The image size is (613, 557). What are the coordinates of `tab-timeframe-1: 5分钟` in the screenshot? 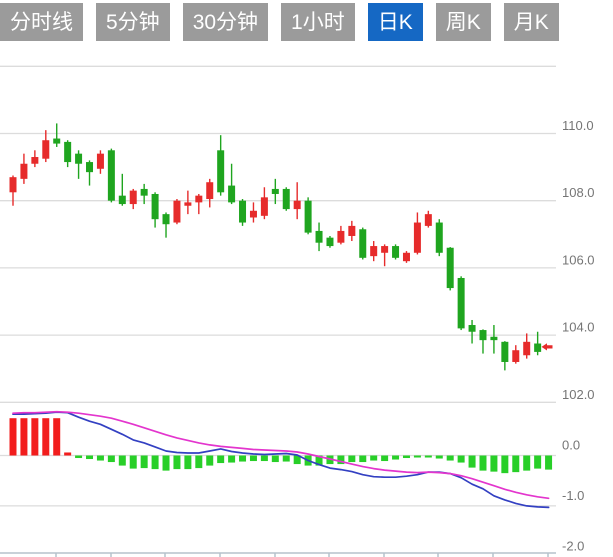 It's located at (133, 22).